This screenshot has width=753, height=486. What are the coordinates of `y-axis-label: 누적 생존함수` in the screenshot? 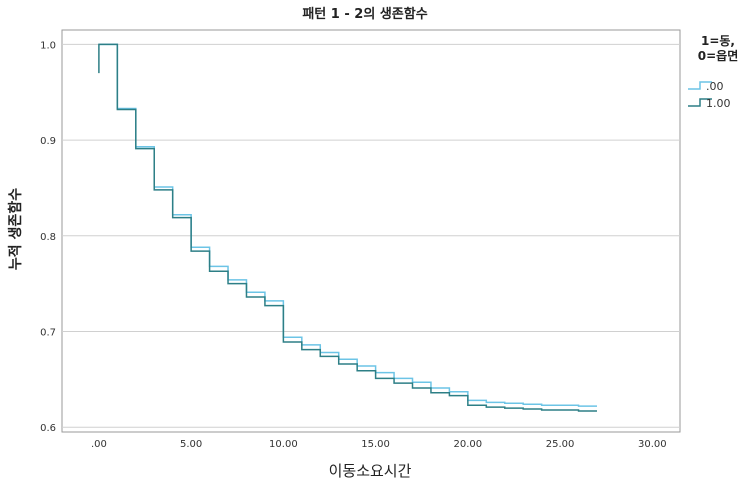 It's located at (15, 229).